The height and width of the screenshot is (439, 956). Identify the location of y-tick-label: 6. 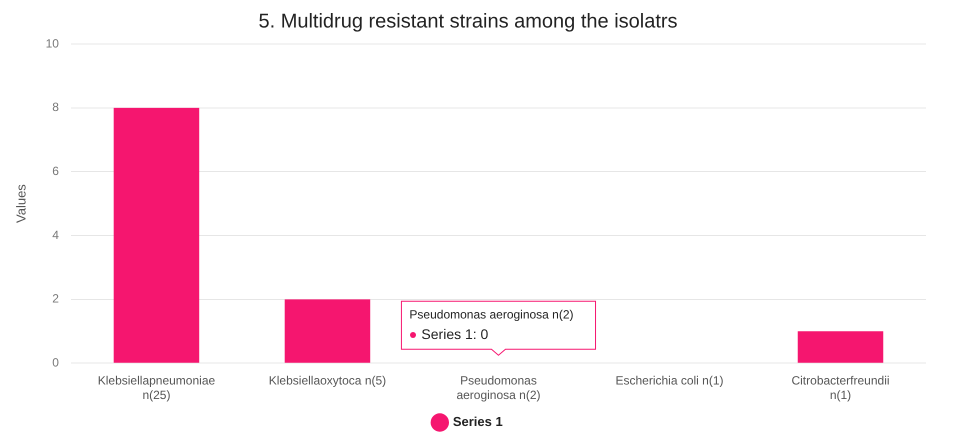
(56, 171).